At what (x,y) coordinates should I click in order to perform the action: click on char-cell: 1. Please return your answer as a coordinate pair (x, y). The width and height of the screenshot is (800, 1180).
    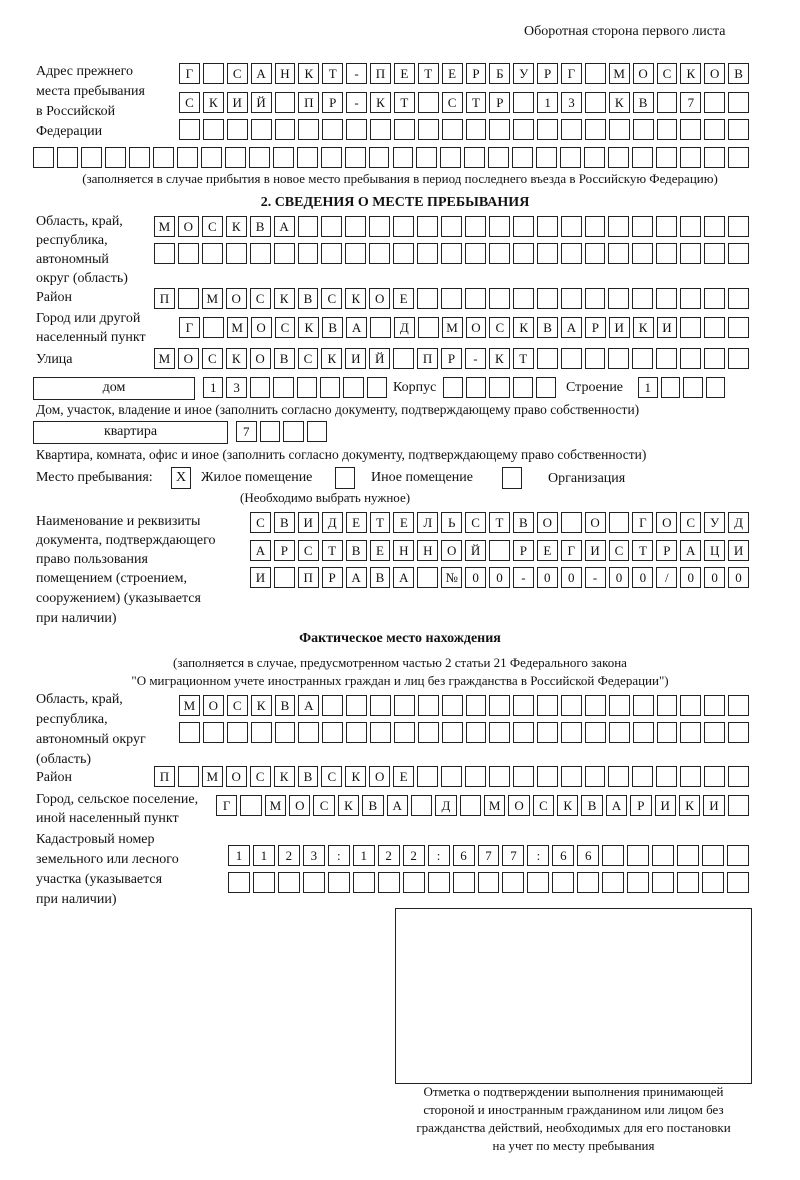
    Looking at the image, I should click on (547, 102).